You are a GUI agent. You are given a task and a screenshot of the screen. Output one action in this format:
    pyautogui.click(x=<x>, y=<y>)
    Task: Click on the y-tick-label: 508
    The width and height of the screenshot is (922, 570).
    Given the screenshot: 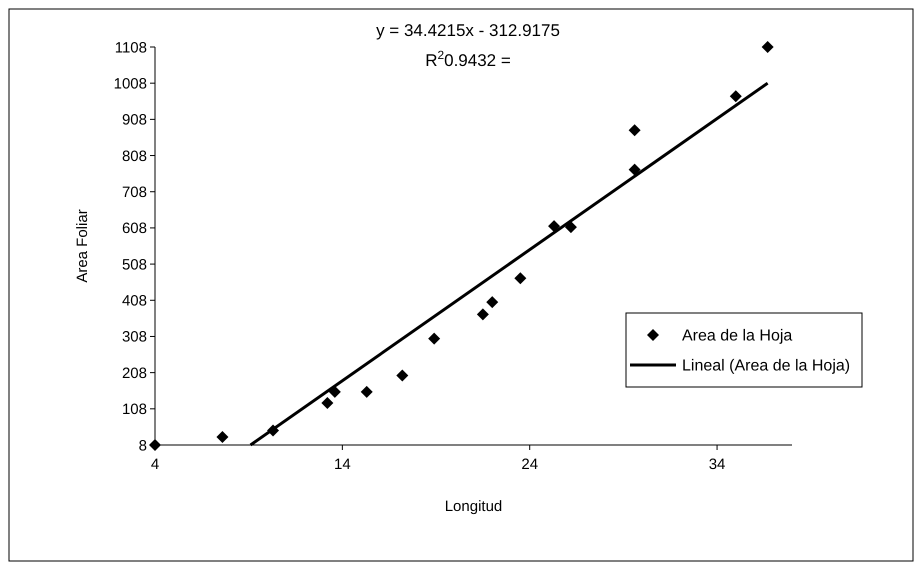 What is the action you would take?
    pyautogui.click(x=134, y=265)
    